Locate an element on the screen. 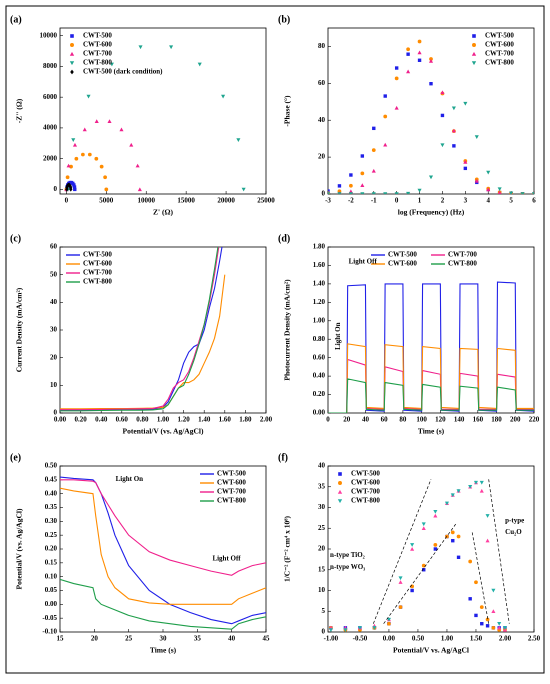 The width and height of the screenshot is (550, 684). x-tick-label: -1.00 is located at coordinates (331, 639).